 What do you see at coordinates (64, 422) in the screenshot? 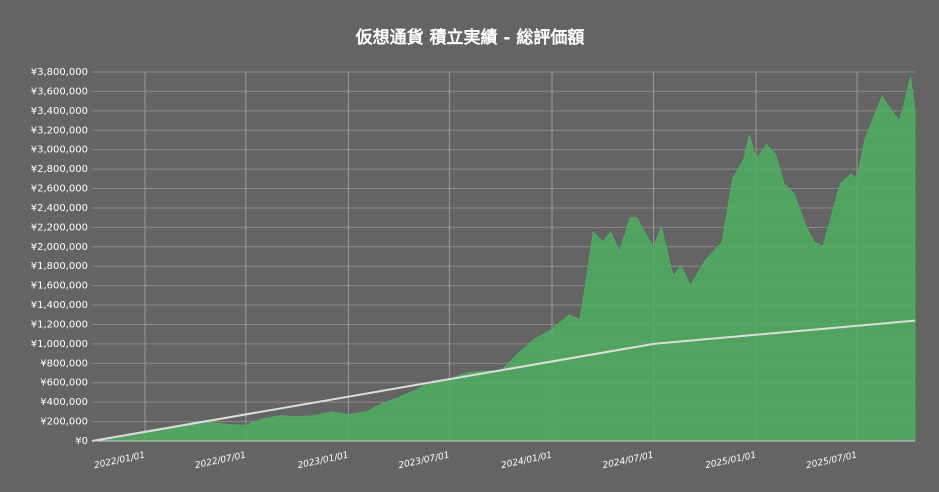
I see `y-tick-label: ¥200,000` at bounding box center [64, 422].